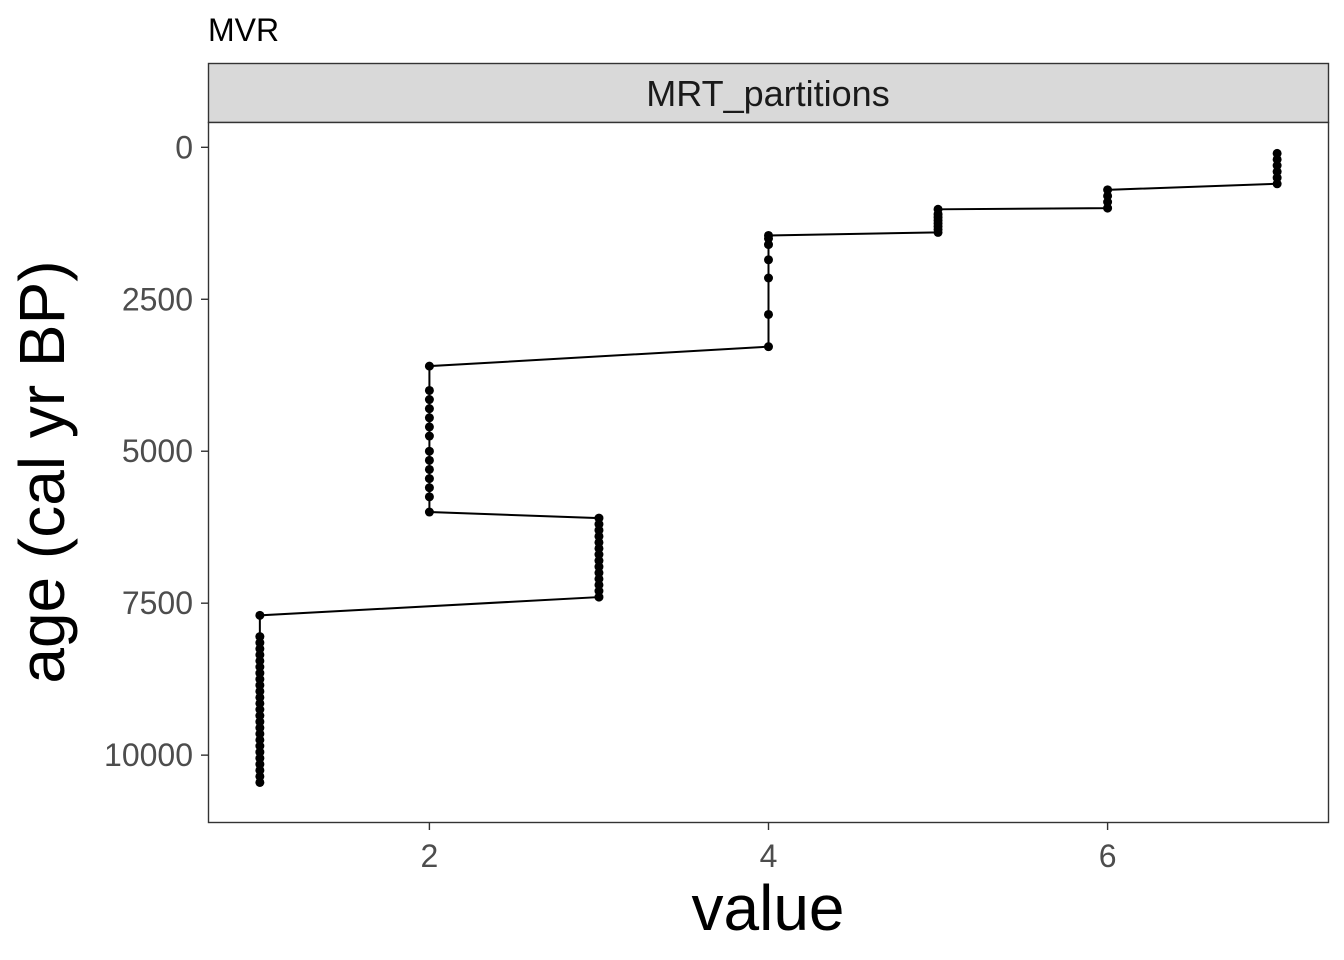 The width and height of the screenshot is (1344, 960). Describe the element at coordinates (157, 299) in the screenshot. I see `y-tick-label: 2500` at that location.